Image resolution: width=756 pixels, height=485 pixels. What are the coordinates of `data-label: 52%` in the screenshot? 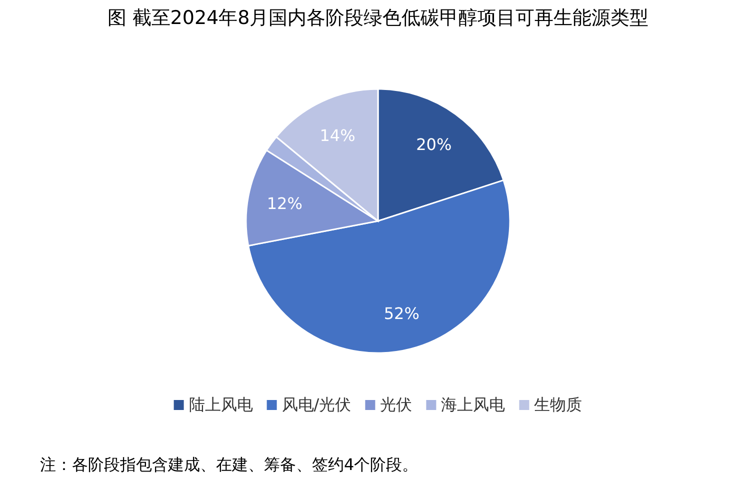 It's located at (402, 314).